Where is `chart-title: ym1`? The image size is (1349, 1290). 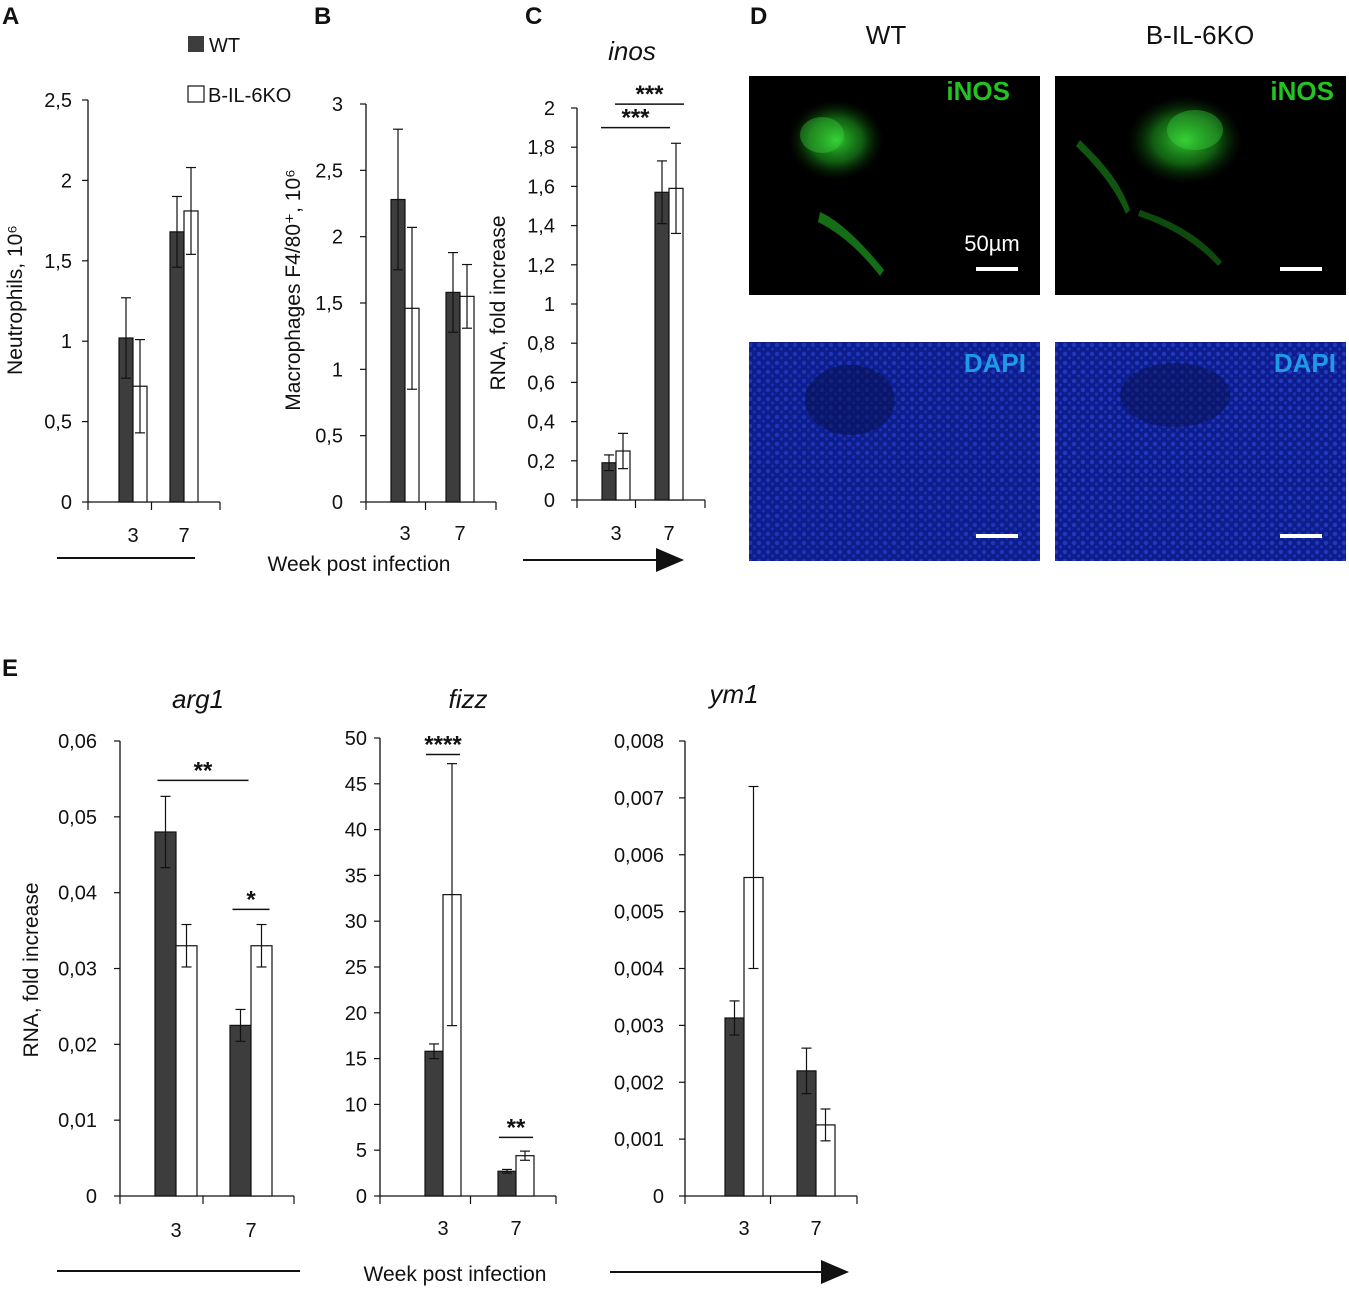 chart-title: ym1 is located at coordinates (732, 694).